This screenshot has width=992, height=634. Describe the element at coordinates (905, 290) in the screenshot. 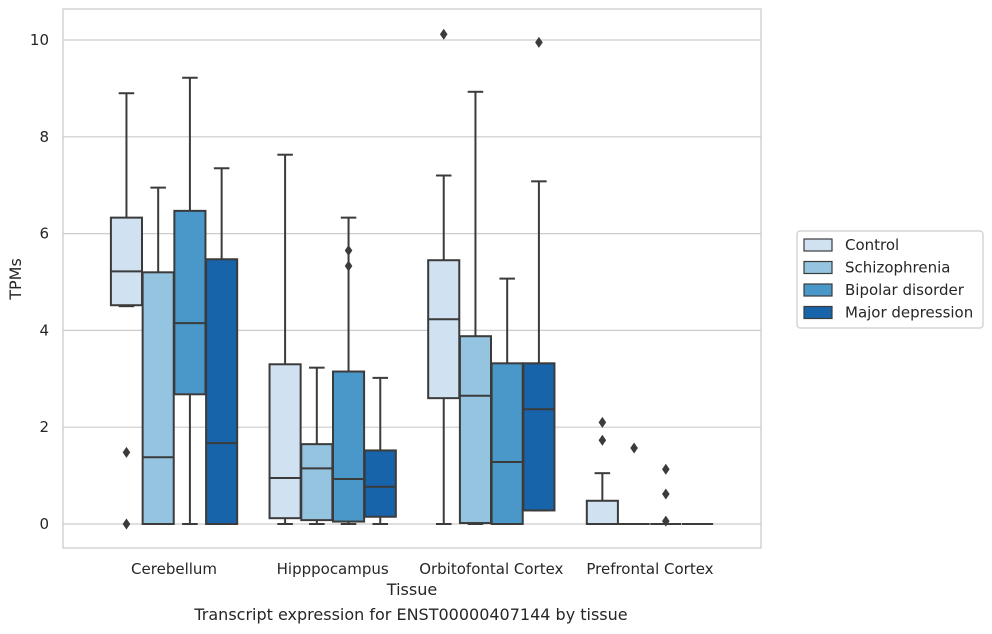

I see `legend-label: Bipolar disorder` at that location.